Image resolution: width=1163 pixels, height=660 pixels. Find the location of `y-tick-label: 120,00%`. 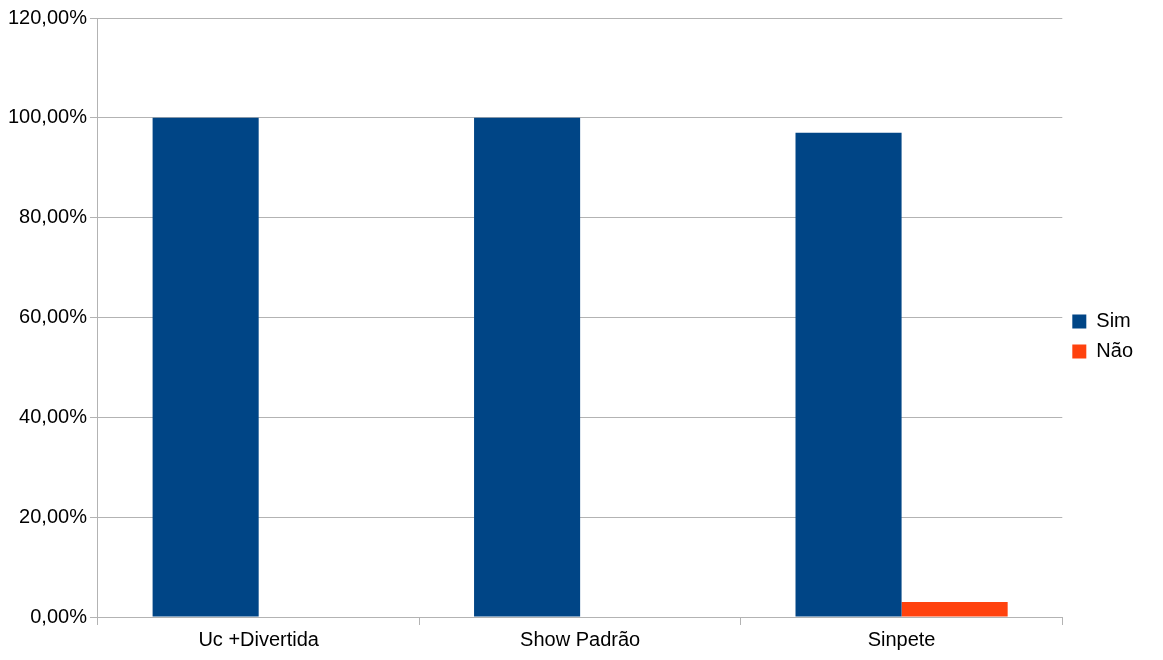

y-tick-label: 120,00% is located at coordinates (47, 16).